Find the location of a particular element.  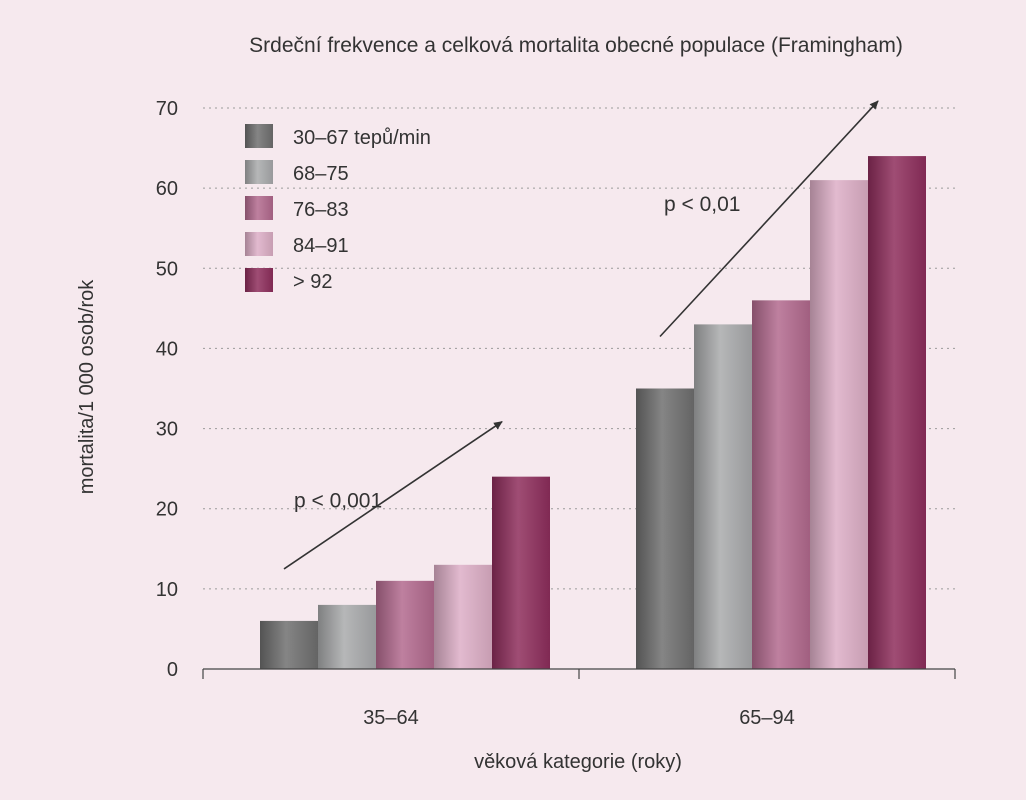

x-axis-label: věková kategorie (roky) is located at coordinates (578, 762).